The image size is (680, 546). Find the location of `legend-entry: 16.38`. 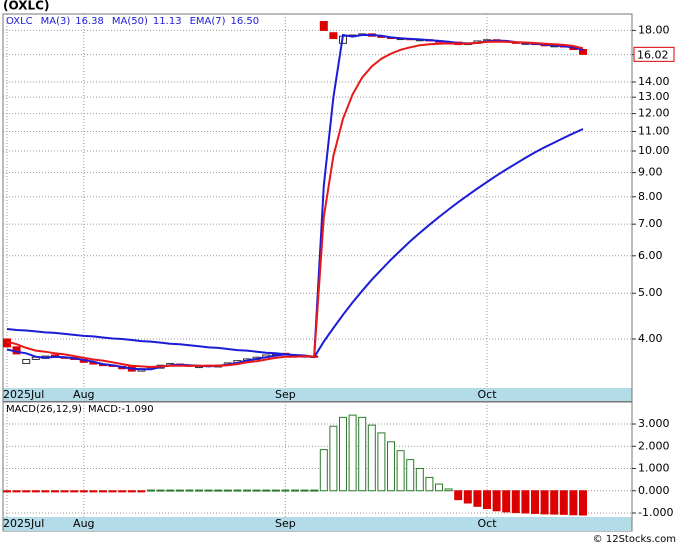

legend-entry: 16.38 is located at coordinates (89, 21).